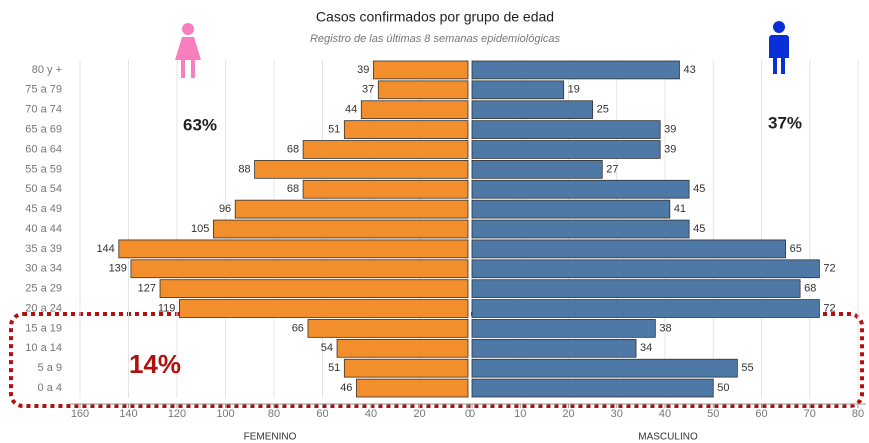 The width and height of the screenshot is (869, 443). Describe the element at coordinates (43, 149) in the screenshot. I see `y-tick-label: 60 a 64` at that location.